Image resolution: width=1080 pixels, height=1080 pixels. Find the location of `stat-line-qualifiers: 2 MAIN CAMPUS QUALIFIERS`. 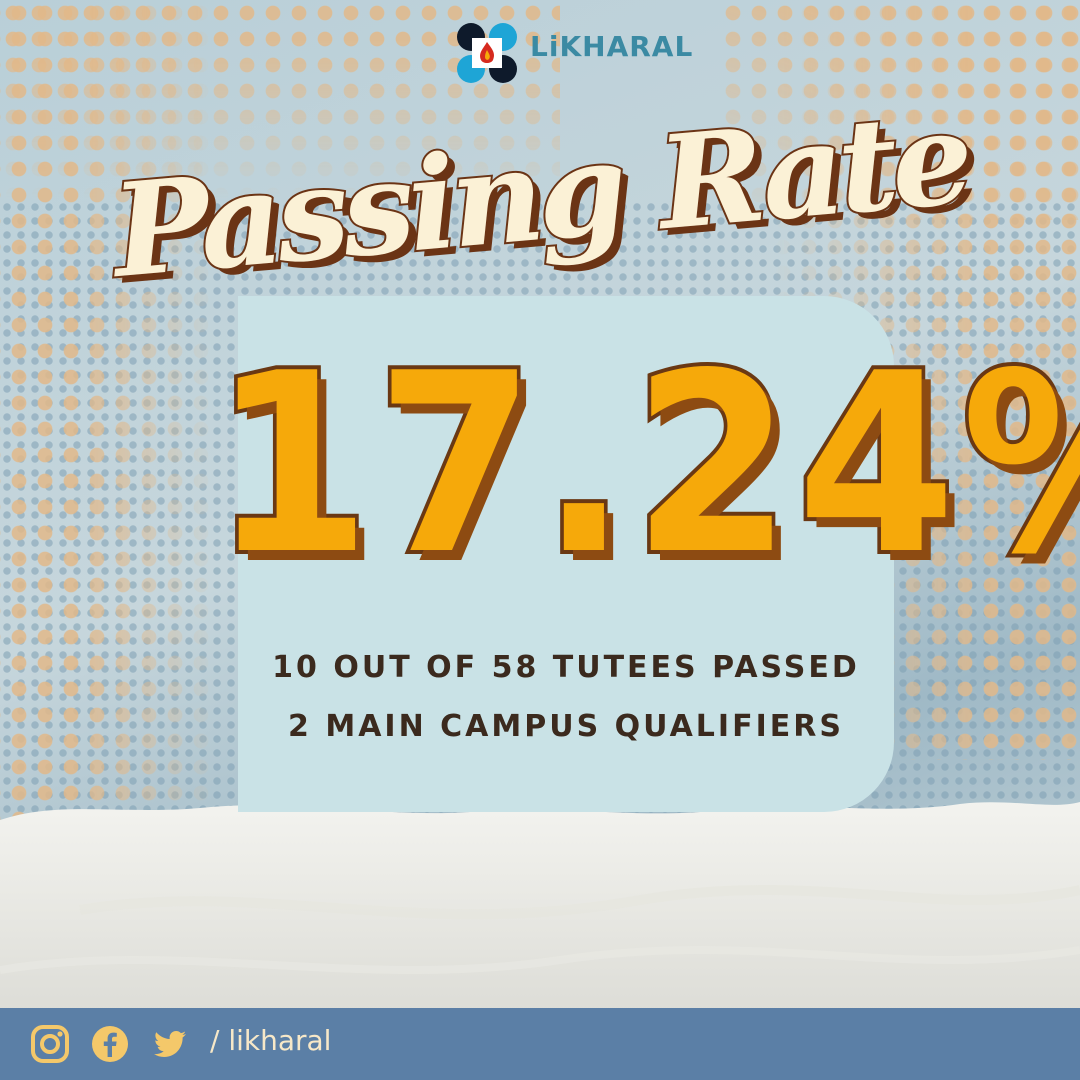

stat-line-qualifiers: 2 MAIN CAMPUS QUALIFIERS is located at coordinates (566, 726).